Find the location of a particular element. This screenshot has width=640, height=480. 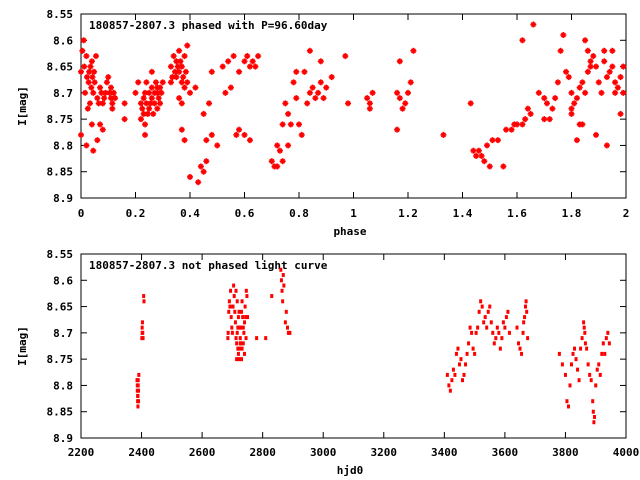

phased-y-tick-label: 8.8 is located at coordinates (63, 145).